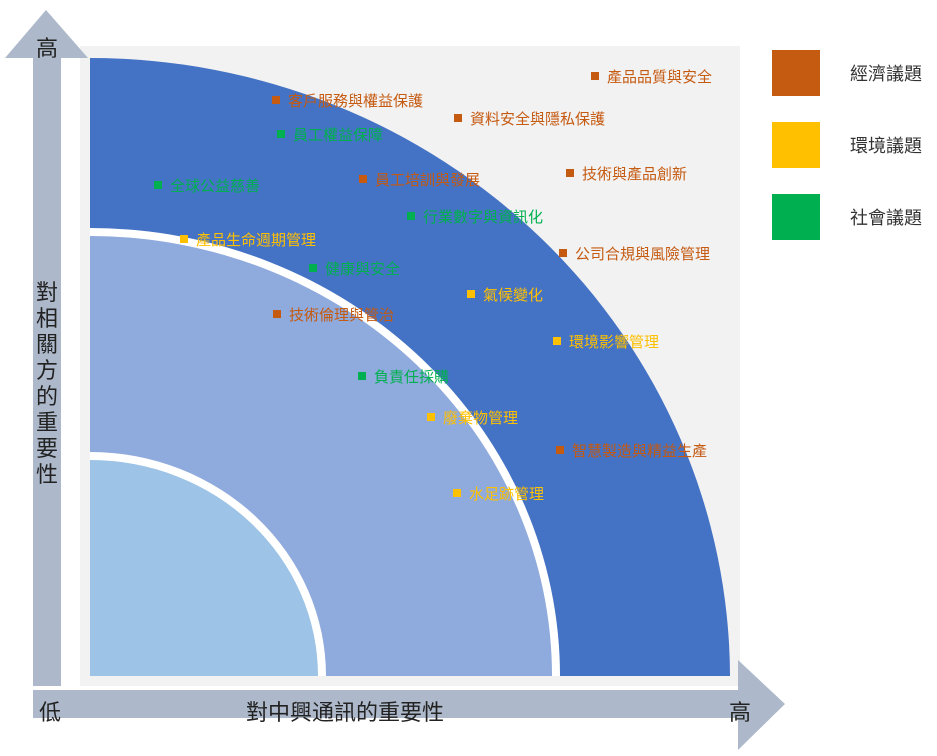  What do you see at coordinates (886, 146) in the screenshot?
I see `legend-label-environmental: 環境議題` at bounding box center [886, 146].